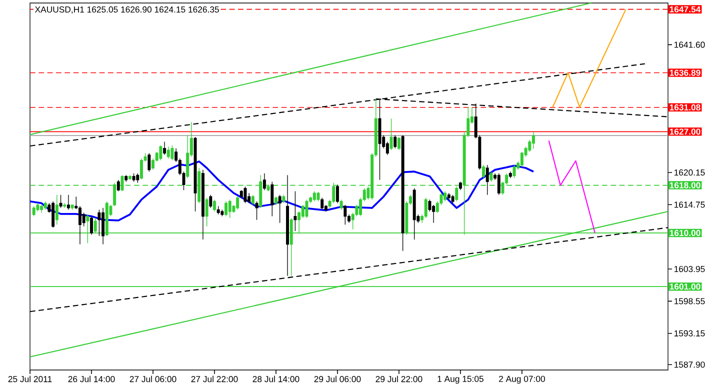 Image resolution: width=706 pixels, height=385 pixels. I want to click on x-tick-label: 27 Jul 22:00, so click(214, 379).